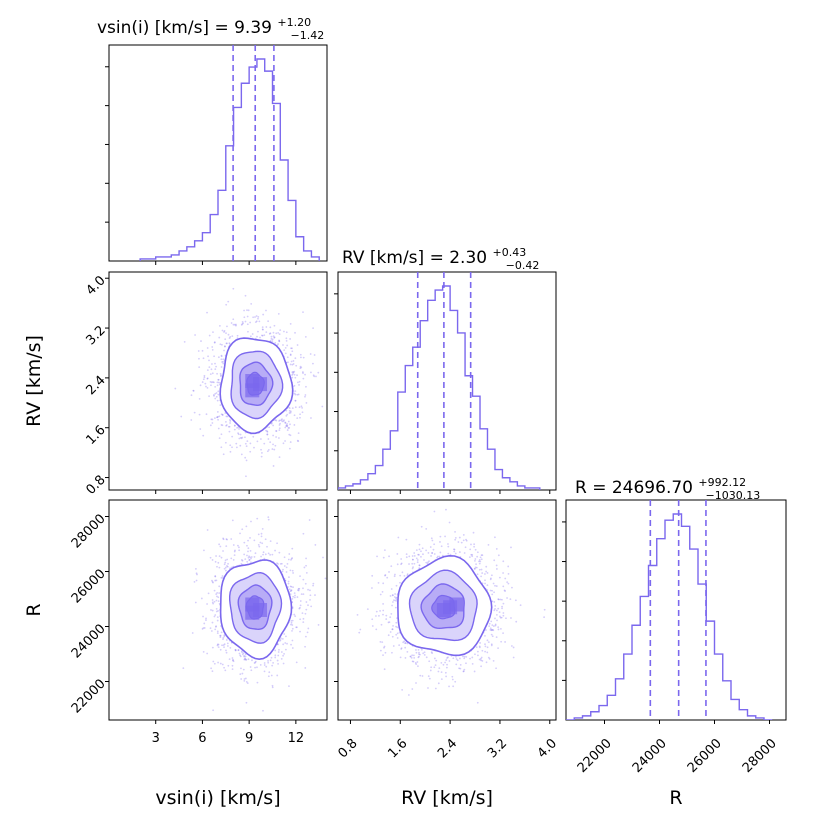 Image resolution: width=830 pixels, height=830 pixels. Describe the element at coordinates (34, 381) in the screenshot. I see `ylabel-rv: RV [km/s]` at that location.